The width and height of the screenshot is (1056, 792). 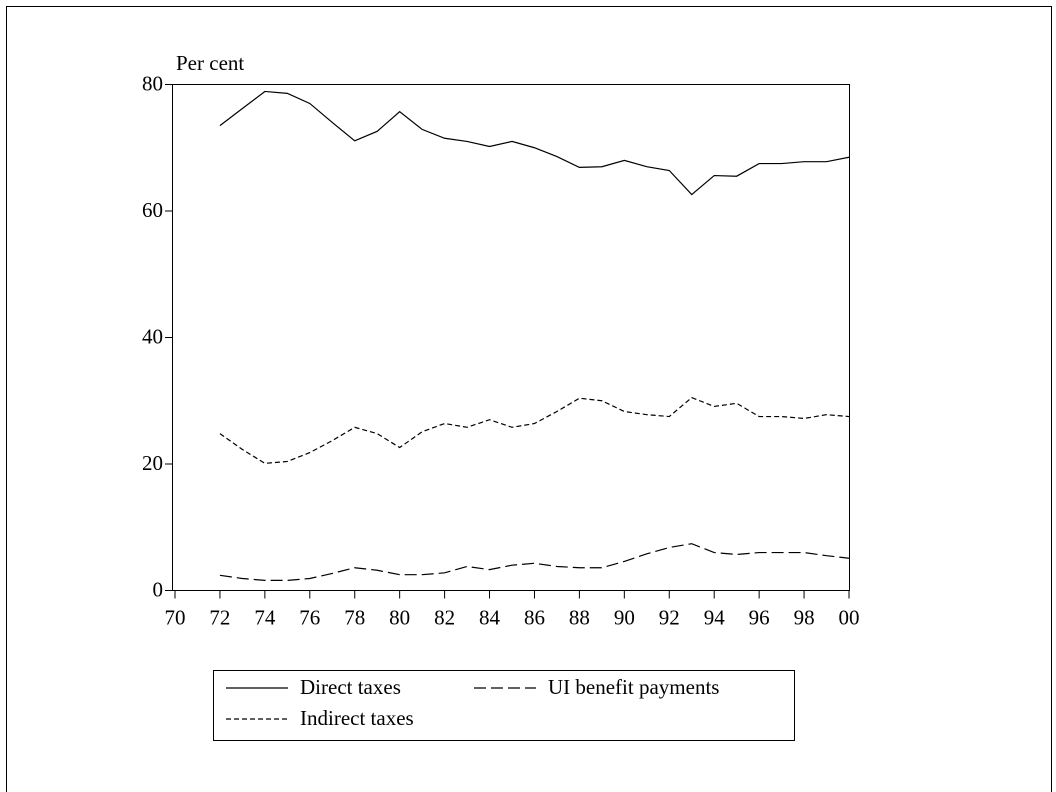 What do you see at coordinates (444, 618) in the screenshot?
I see `x-tick-label: 82` at bounding box center [444, 618].